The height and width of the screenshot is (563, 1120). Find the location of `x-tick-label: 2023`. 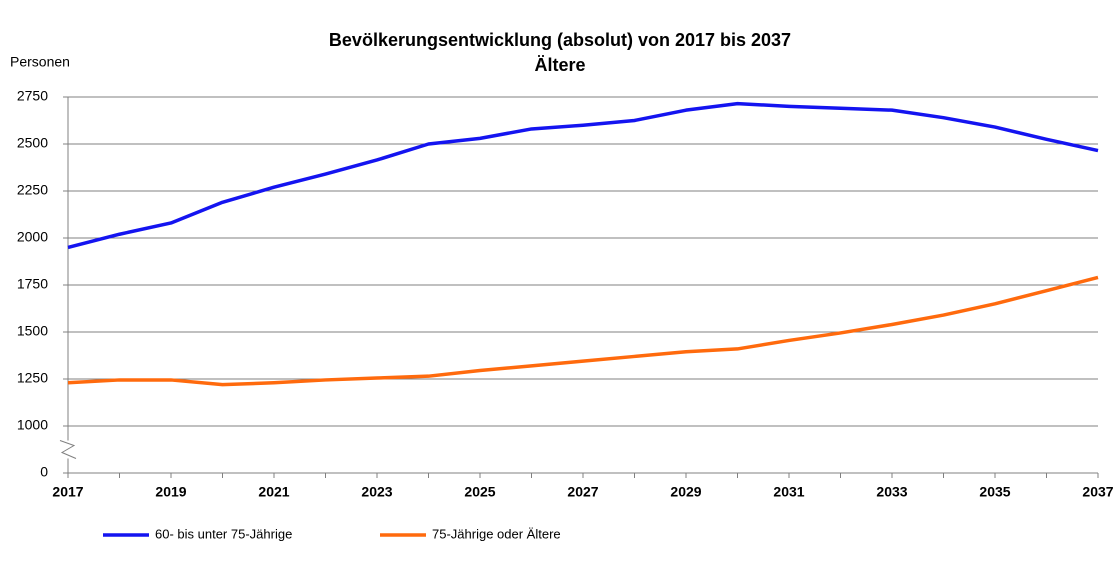

x-tick-label: 2023 is located at coordinates (376, 492).